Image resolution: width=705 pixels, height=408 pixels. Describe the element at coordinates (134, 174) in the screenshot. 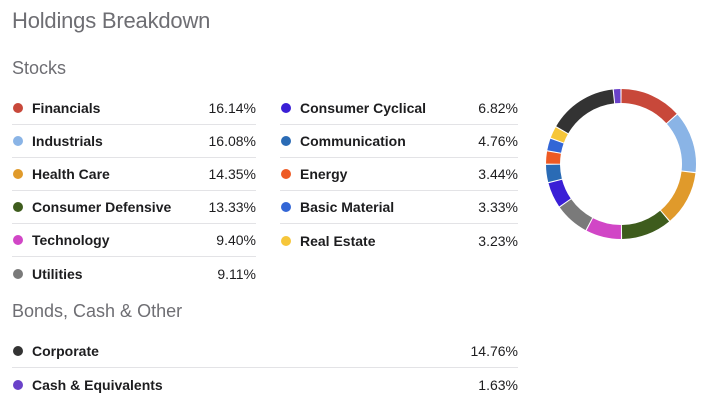

I see `list-item: Health Care 14.35%` at that location.